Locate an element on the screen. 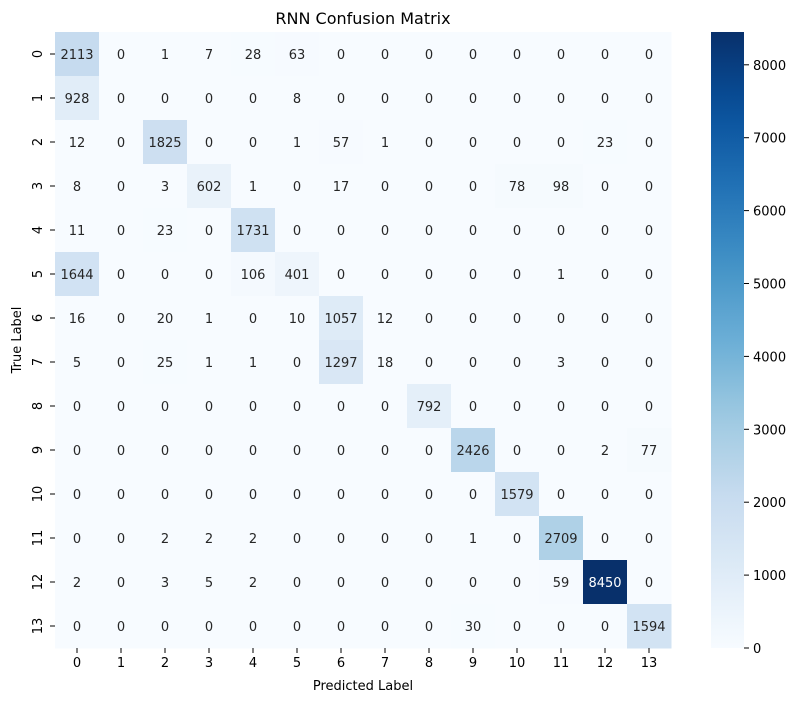 This screenshot has height=705, width=797. cell-value-label: 17 is located at coordinates (341, 187).